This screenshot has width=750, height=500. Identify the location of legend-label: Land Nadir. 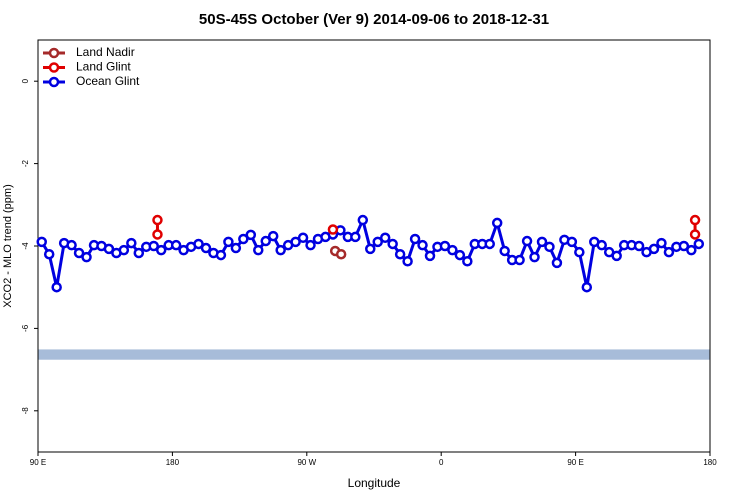
(105, 52).